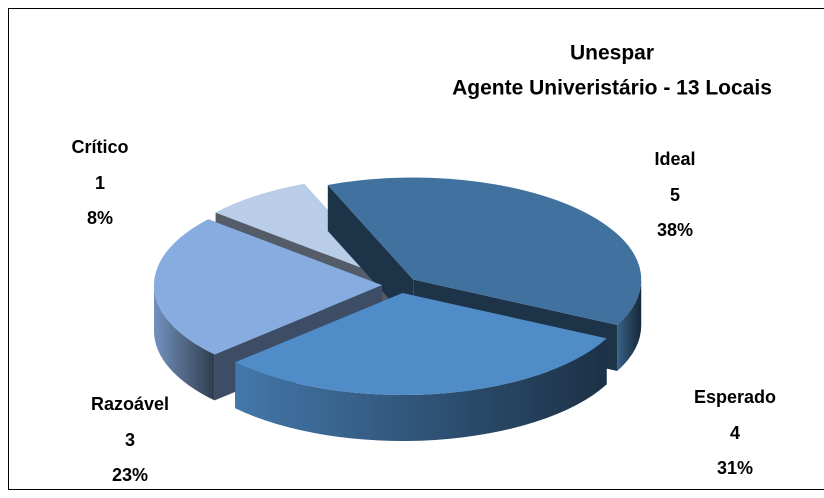 This screenshot has width=824, height=498. What do you see at coordinates (130, 475) in the screenshot?
I see `data-label-percent: 23%` at bounding box center [130, 475].